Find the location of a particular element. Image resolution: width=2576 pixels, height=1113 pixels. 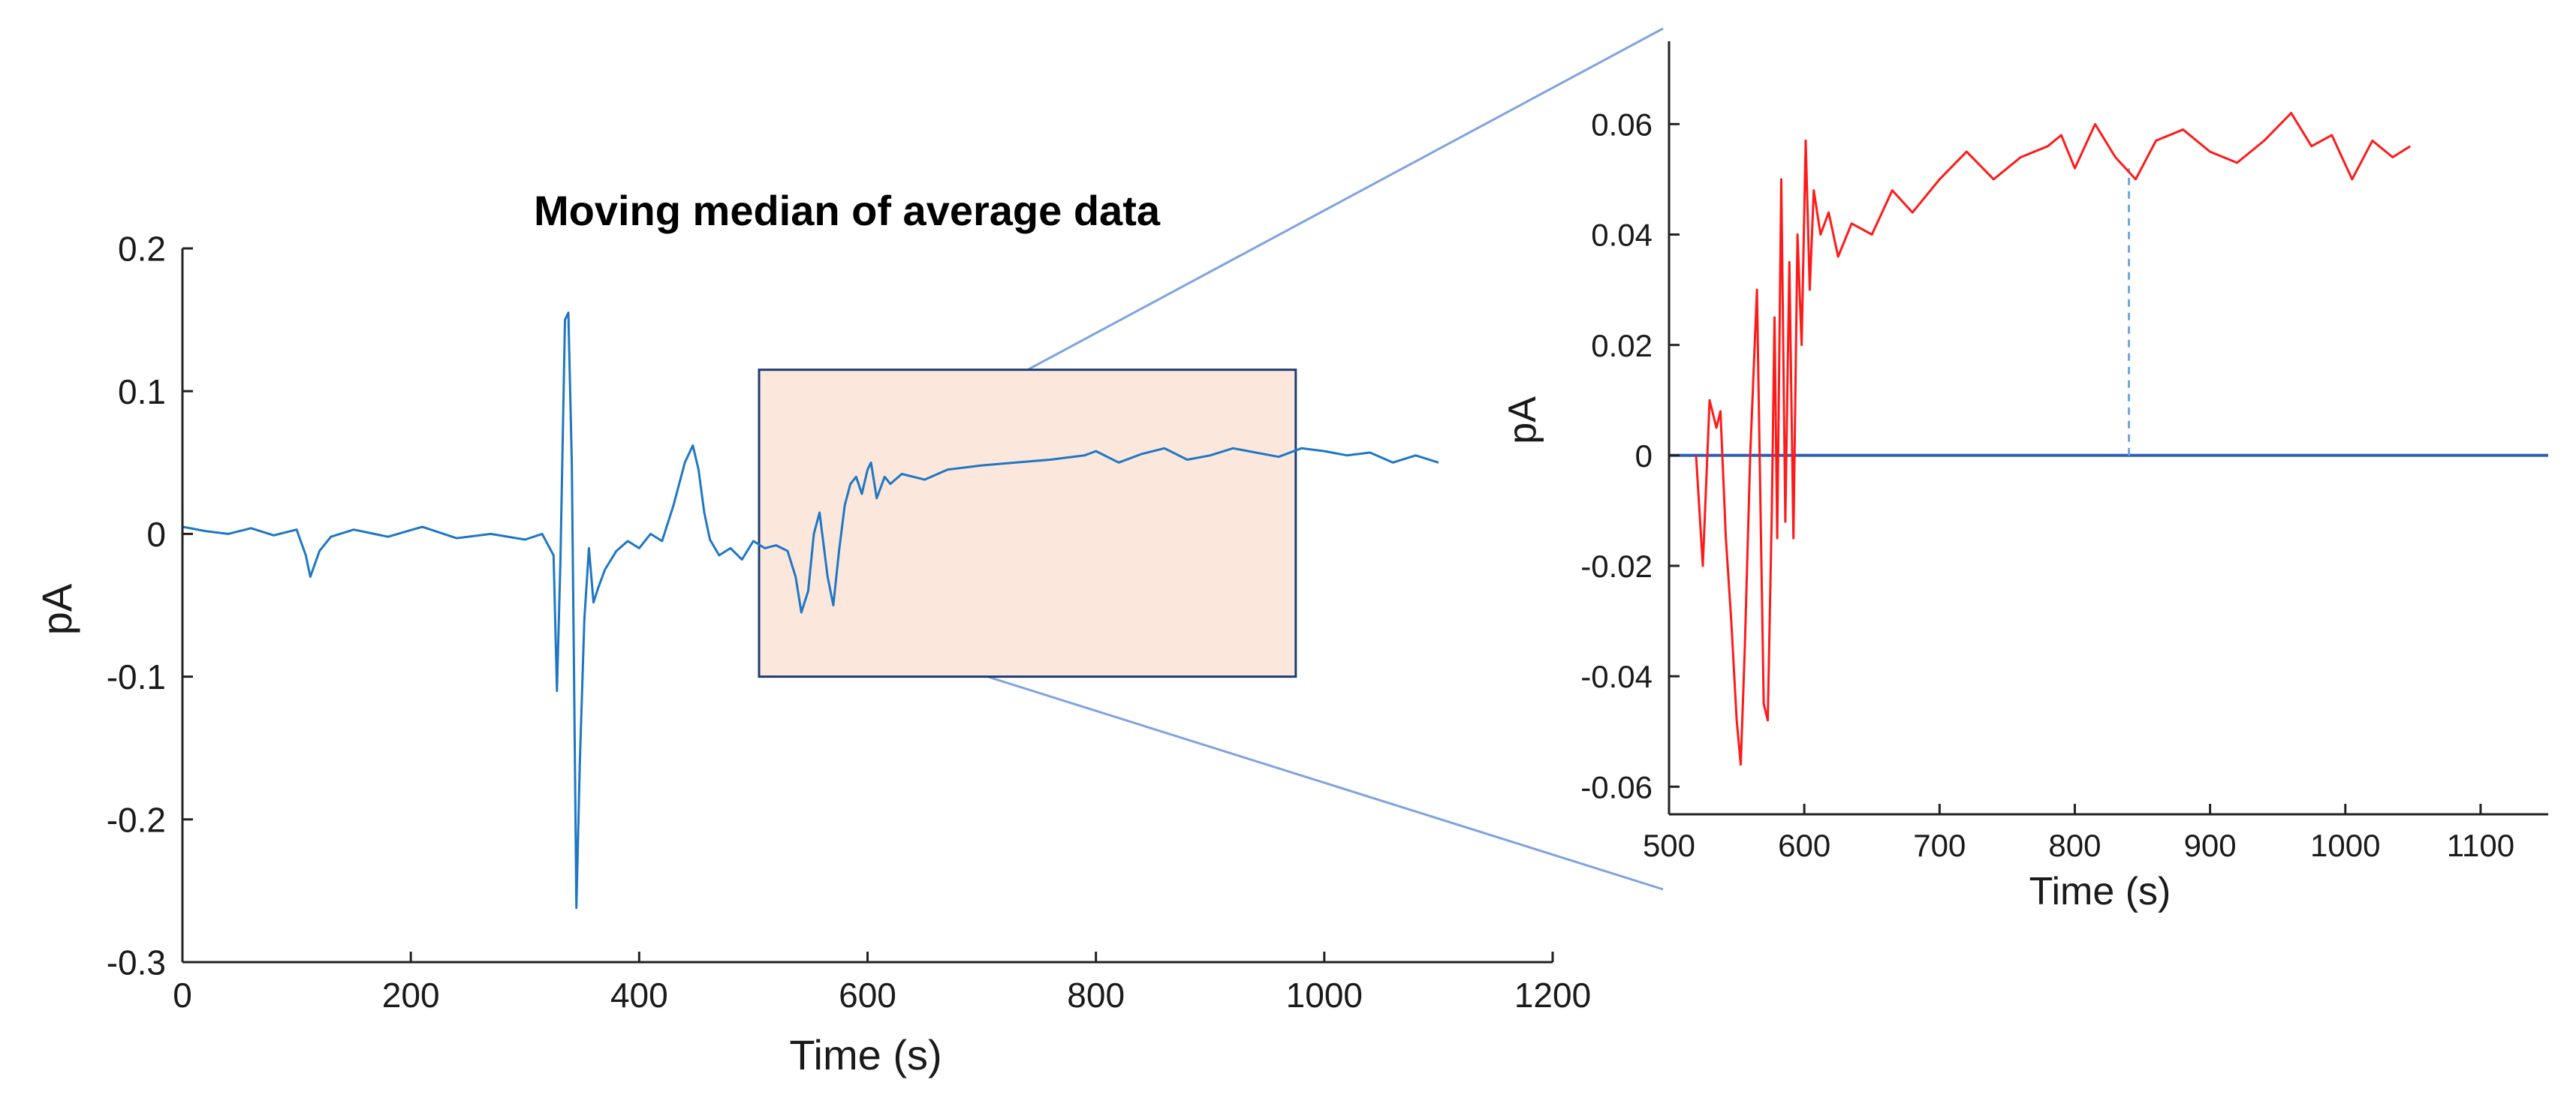

zoom-y-tick-label: 0 is located at coordinates (1644, 456).